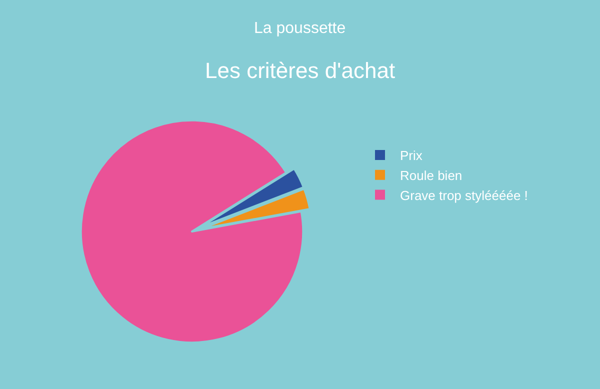  I want to click on legend-label: Prix, so click(411, 156).